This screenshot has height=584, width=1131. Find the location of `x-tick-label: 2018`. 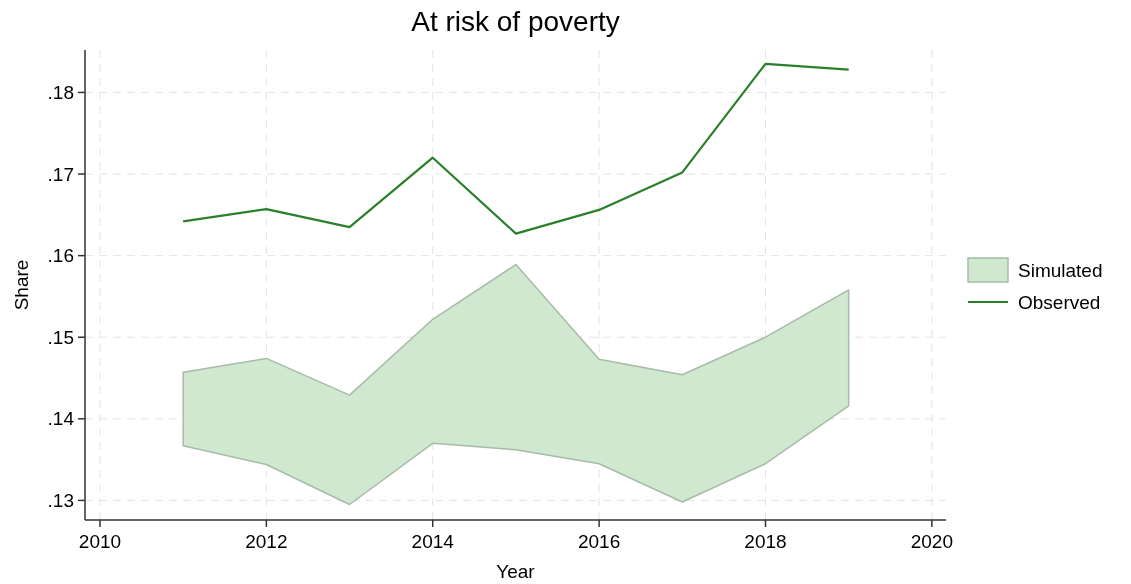

x-tick-label: 2018 is located at coordinates (765, 541).